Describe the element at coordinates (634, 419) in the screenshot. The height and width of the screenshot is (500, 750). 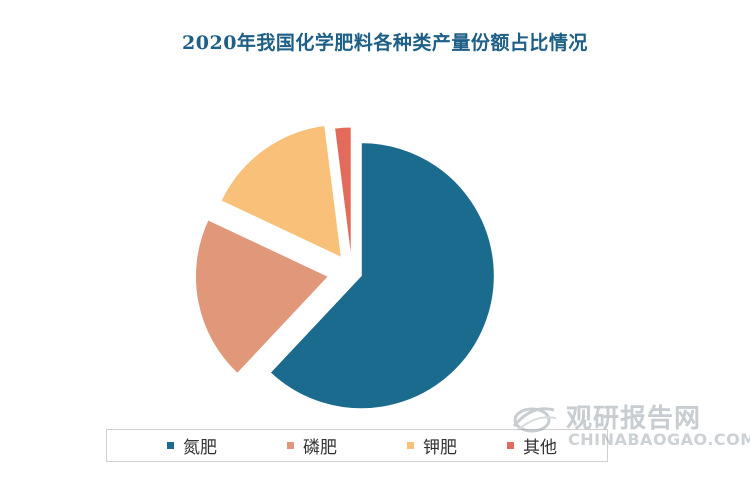
I see `watermark-cn: 观研报告网` at that location.